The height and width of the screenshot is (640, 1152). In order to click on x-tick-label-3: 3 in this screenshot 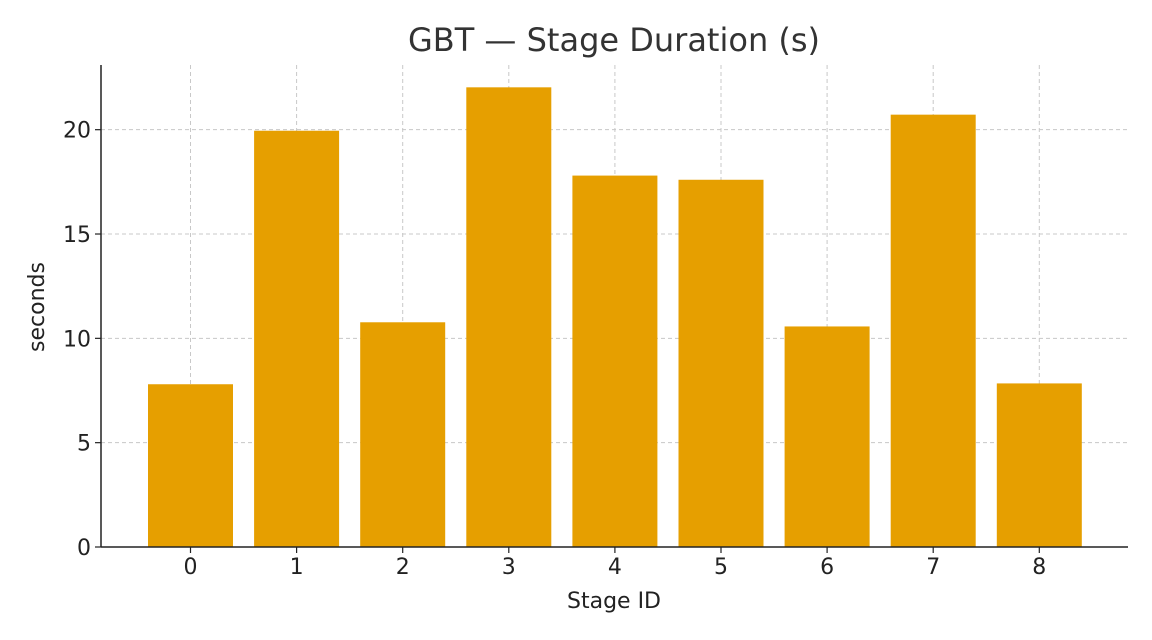, I will do `click(509, 567)`.